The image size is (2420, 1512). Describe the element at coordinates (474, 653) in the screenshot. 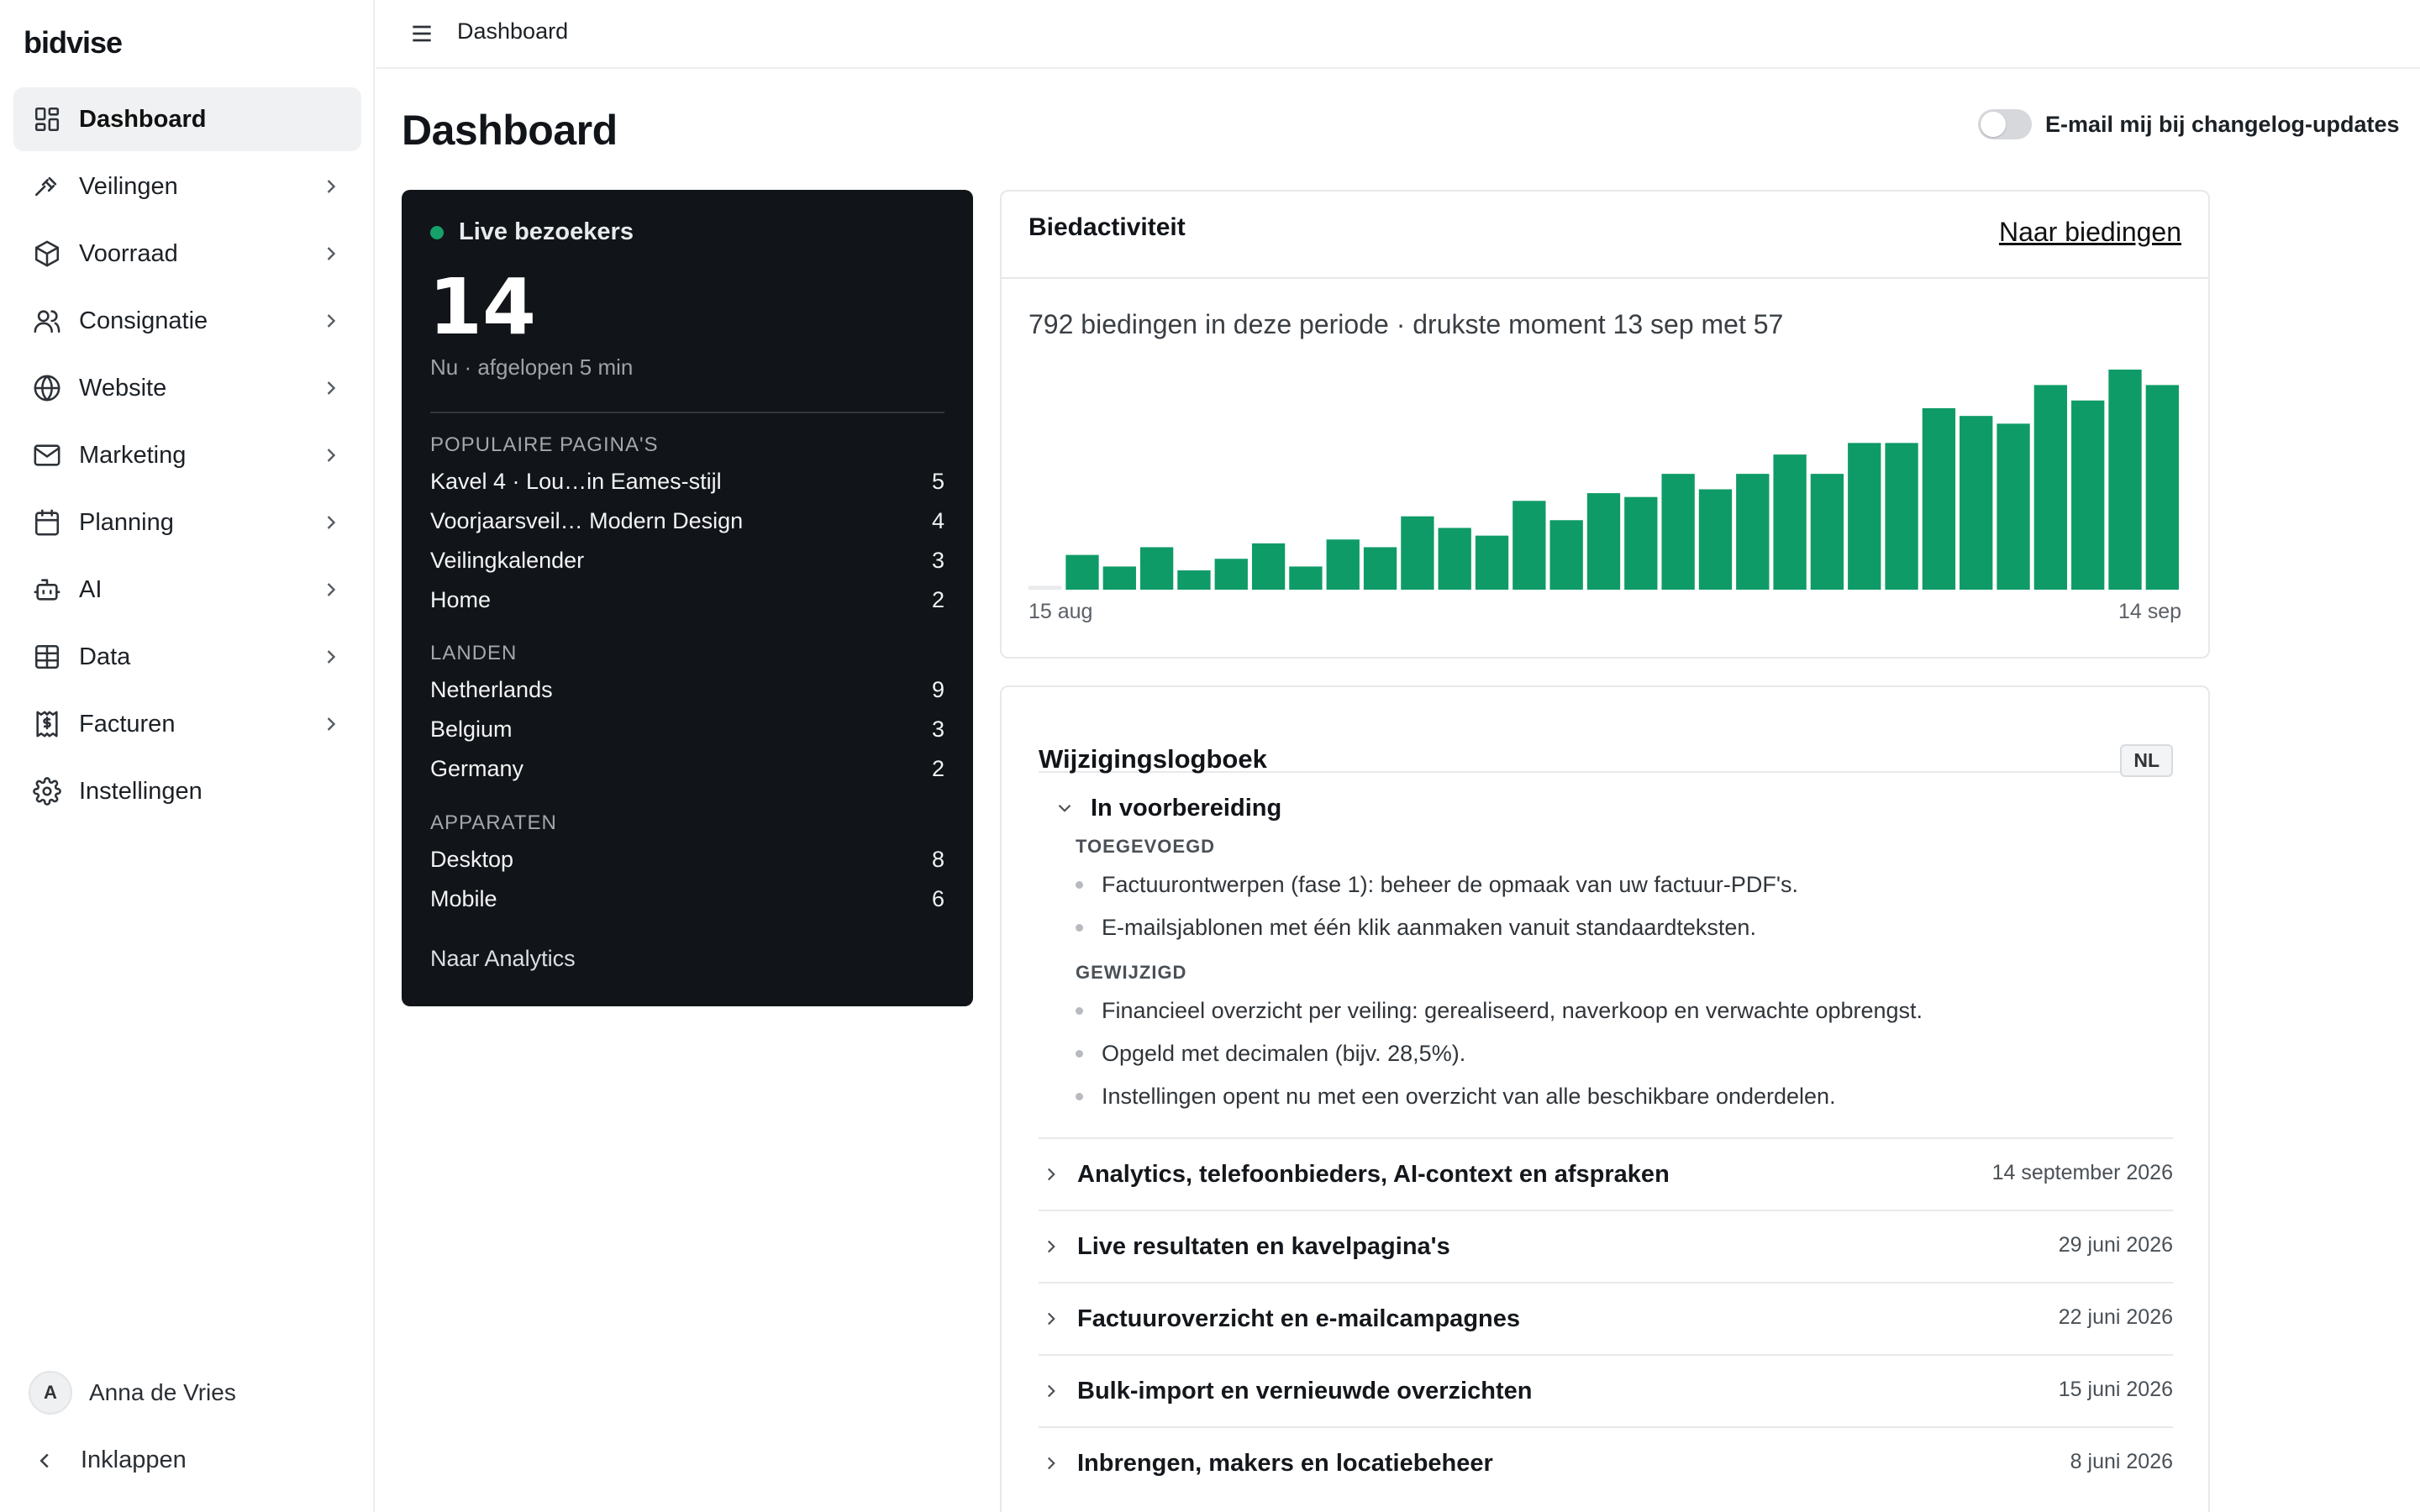

I see `section-heading: LANDEN` at that location.